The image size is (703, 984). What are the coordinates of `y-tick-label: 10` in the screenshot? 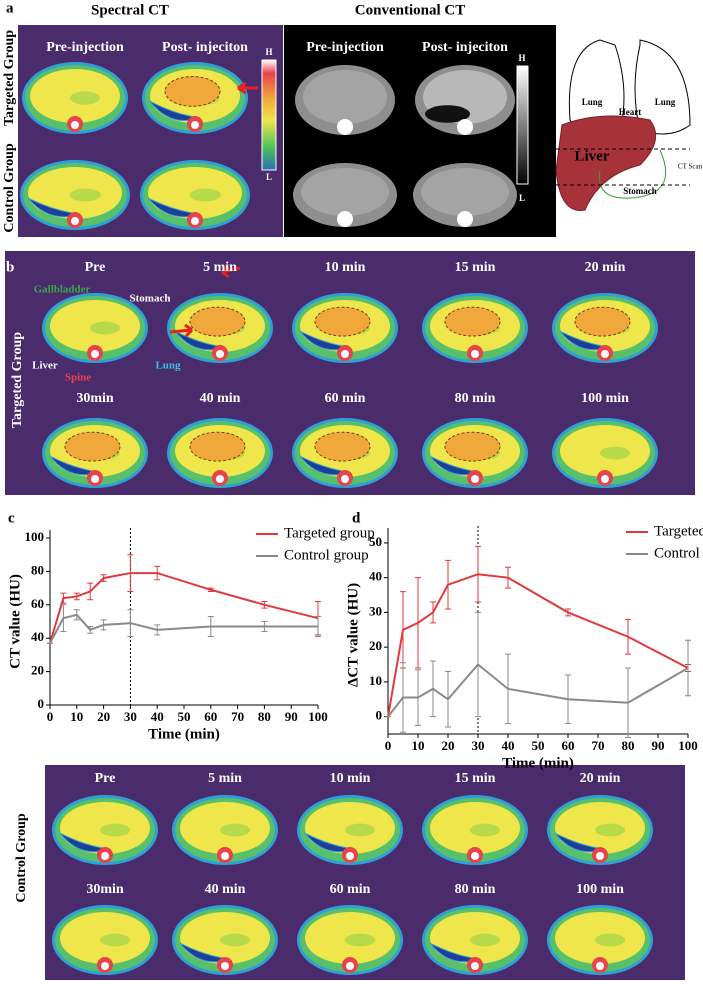 It's located at (375, 680).